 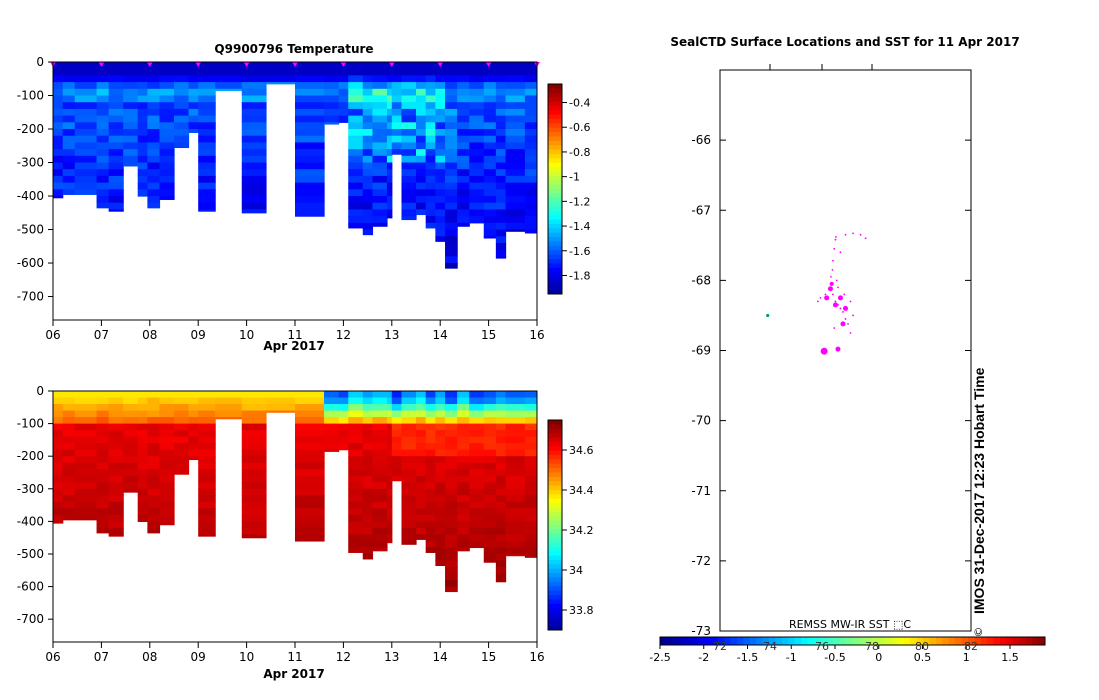 What do you see at coordinates (720, 646) in the screenshot?
I see `map-x-label: 72` at bounding box center [720, 646].